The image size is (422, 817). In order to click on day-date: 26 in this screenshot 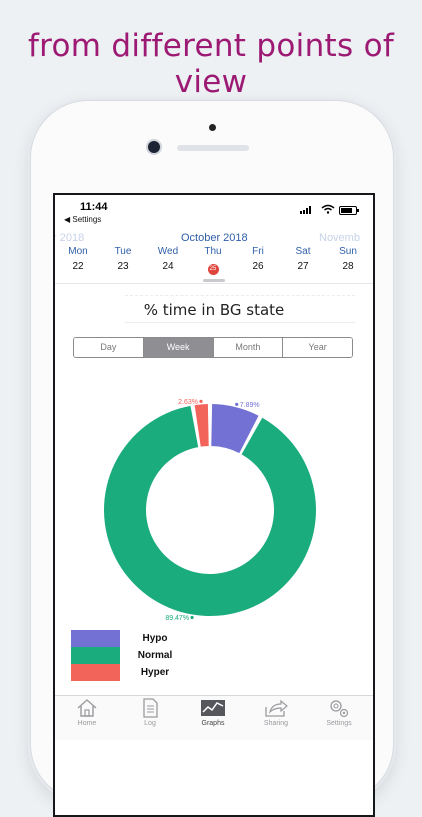, I will do `click(258, 266)`.